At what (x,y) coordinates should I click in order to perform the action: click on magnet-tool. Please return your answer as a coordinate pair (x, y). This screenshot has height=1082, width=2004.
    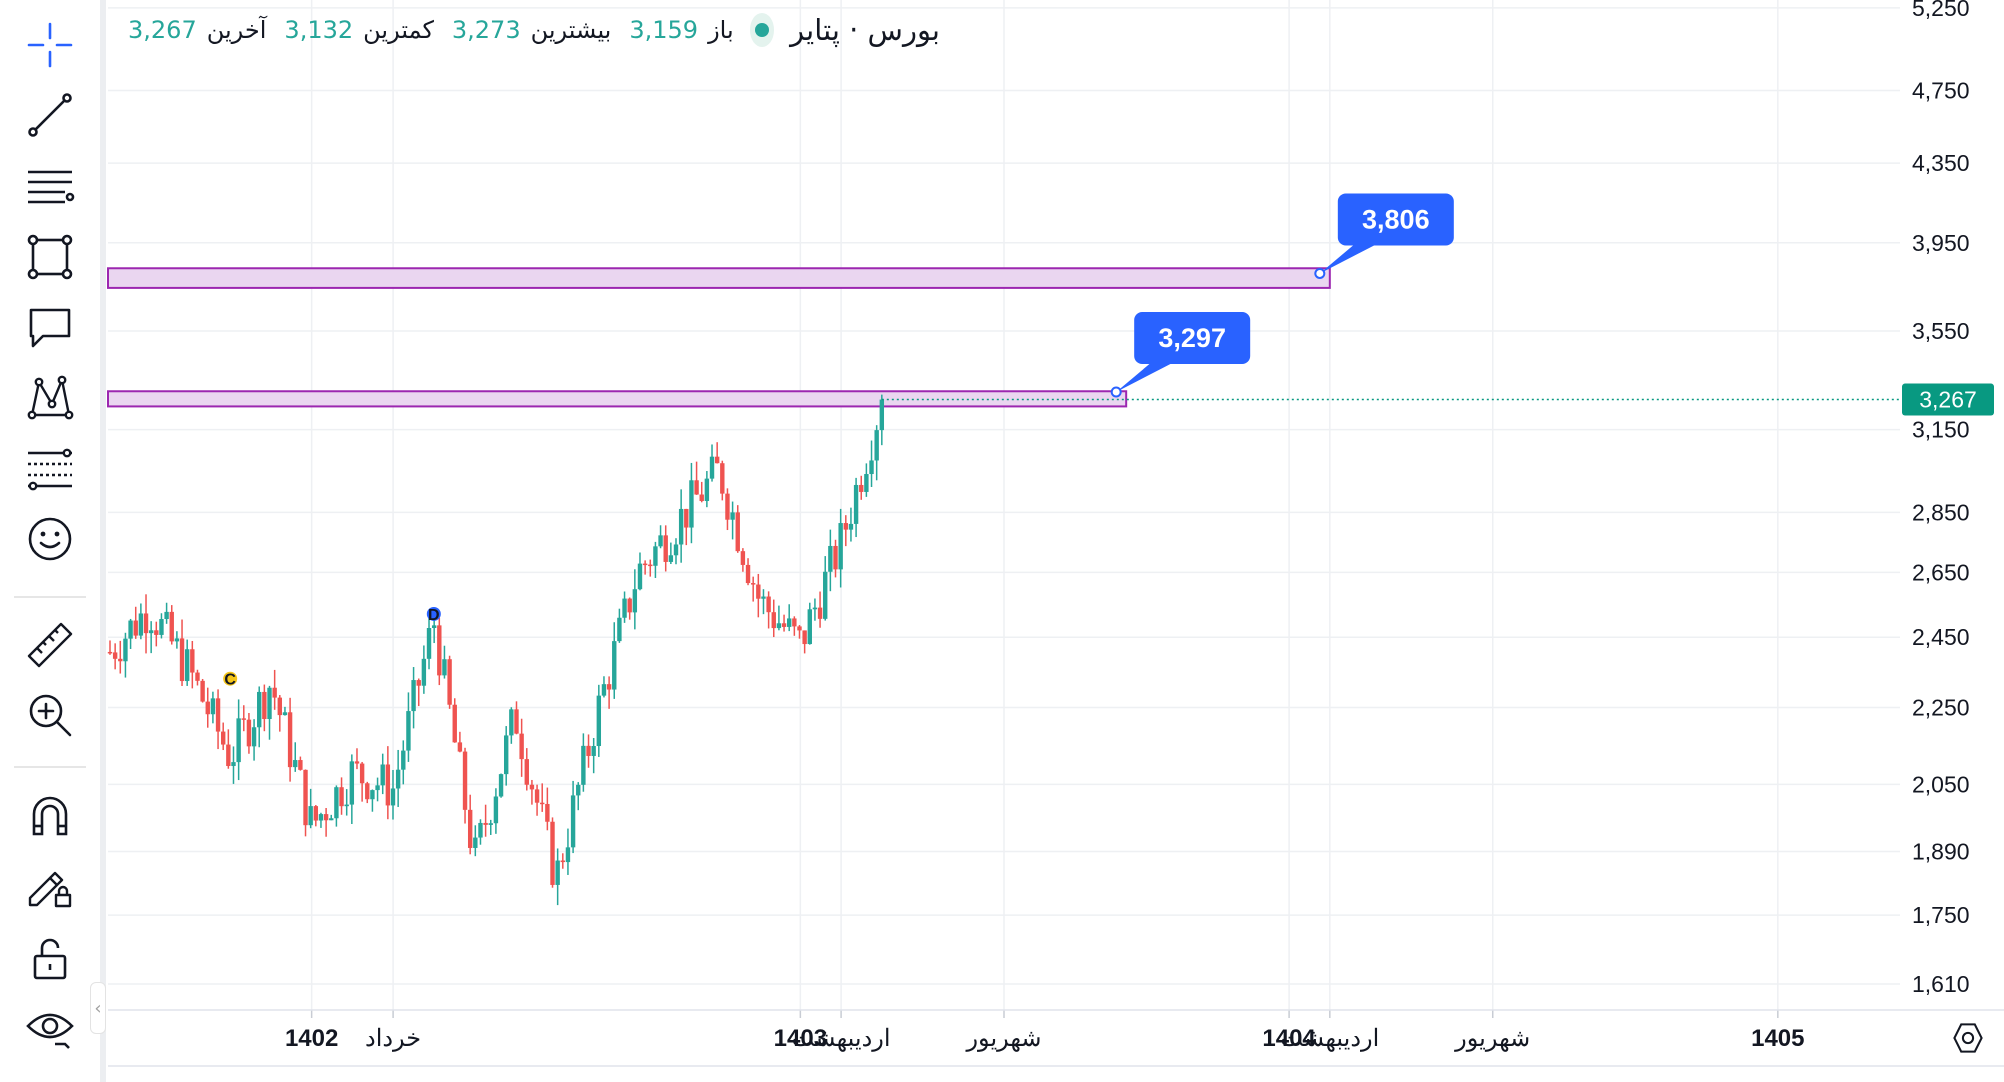
    Looking at the image, I should click on (50, 815).